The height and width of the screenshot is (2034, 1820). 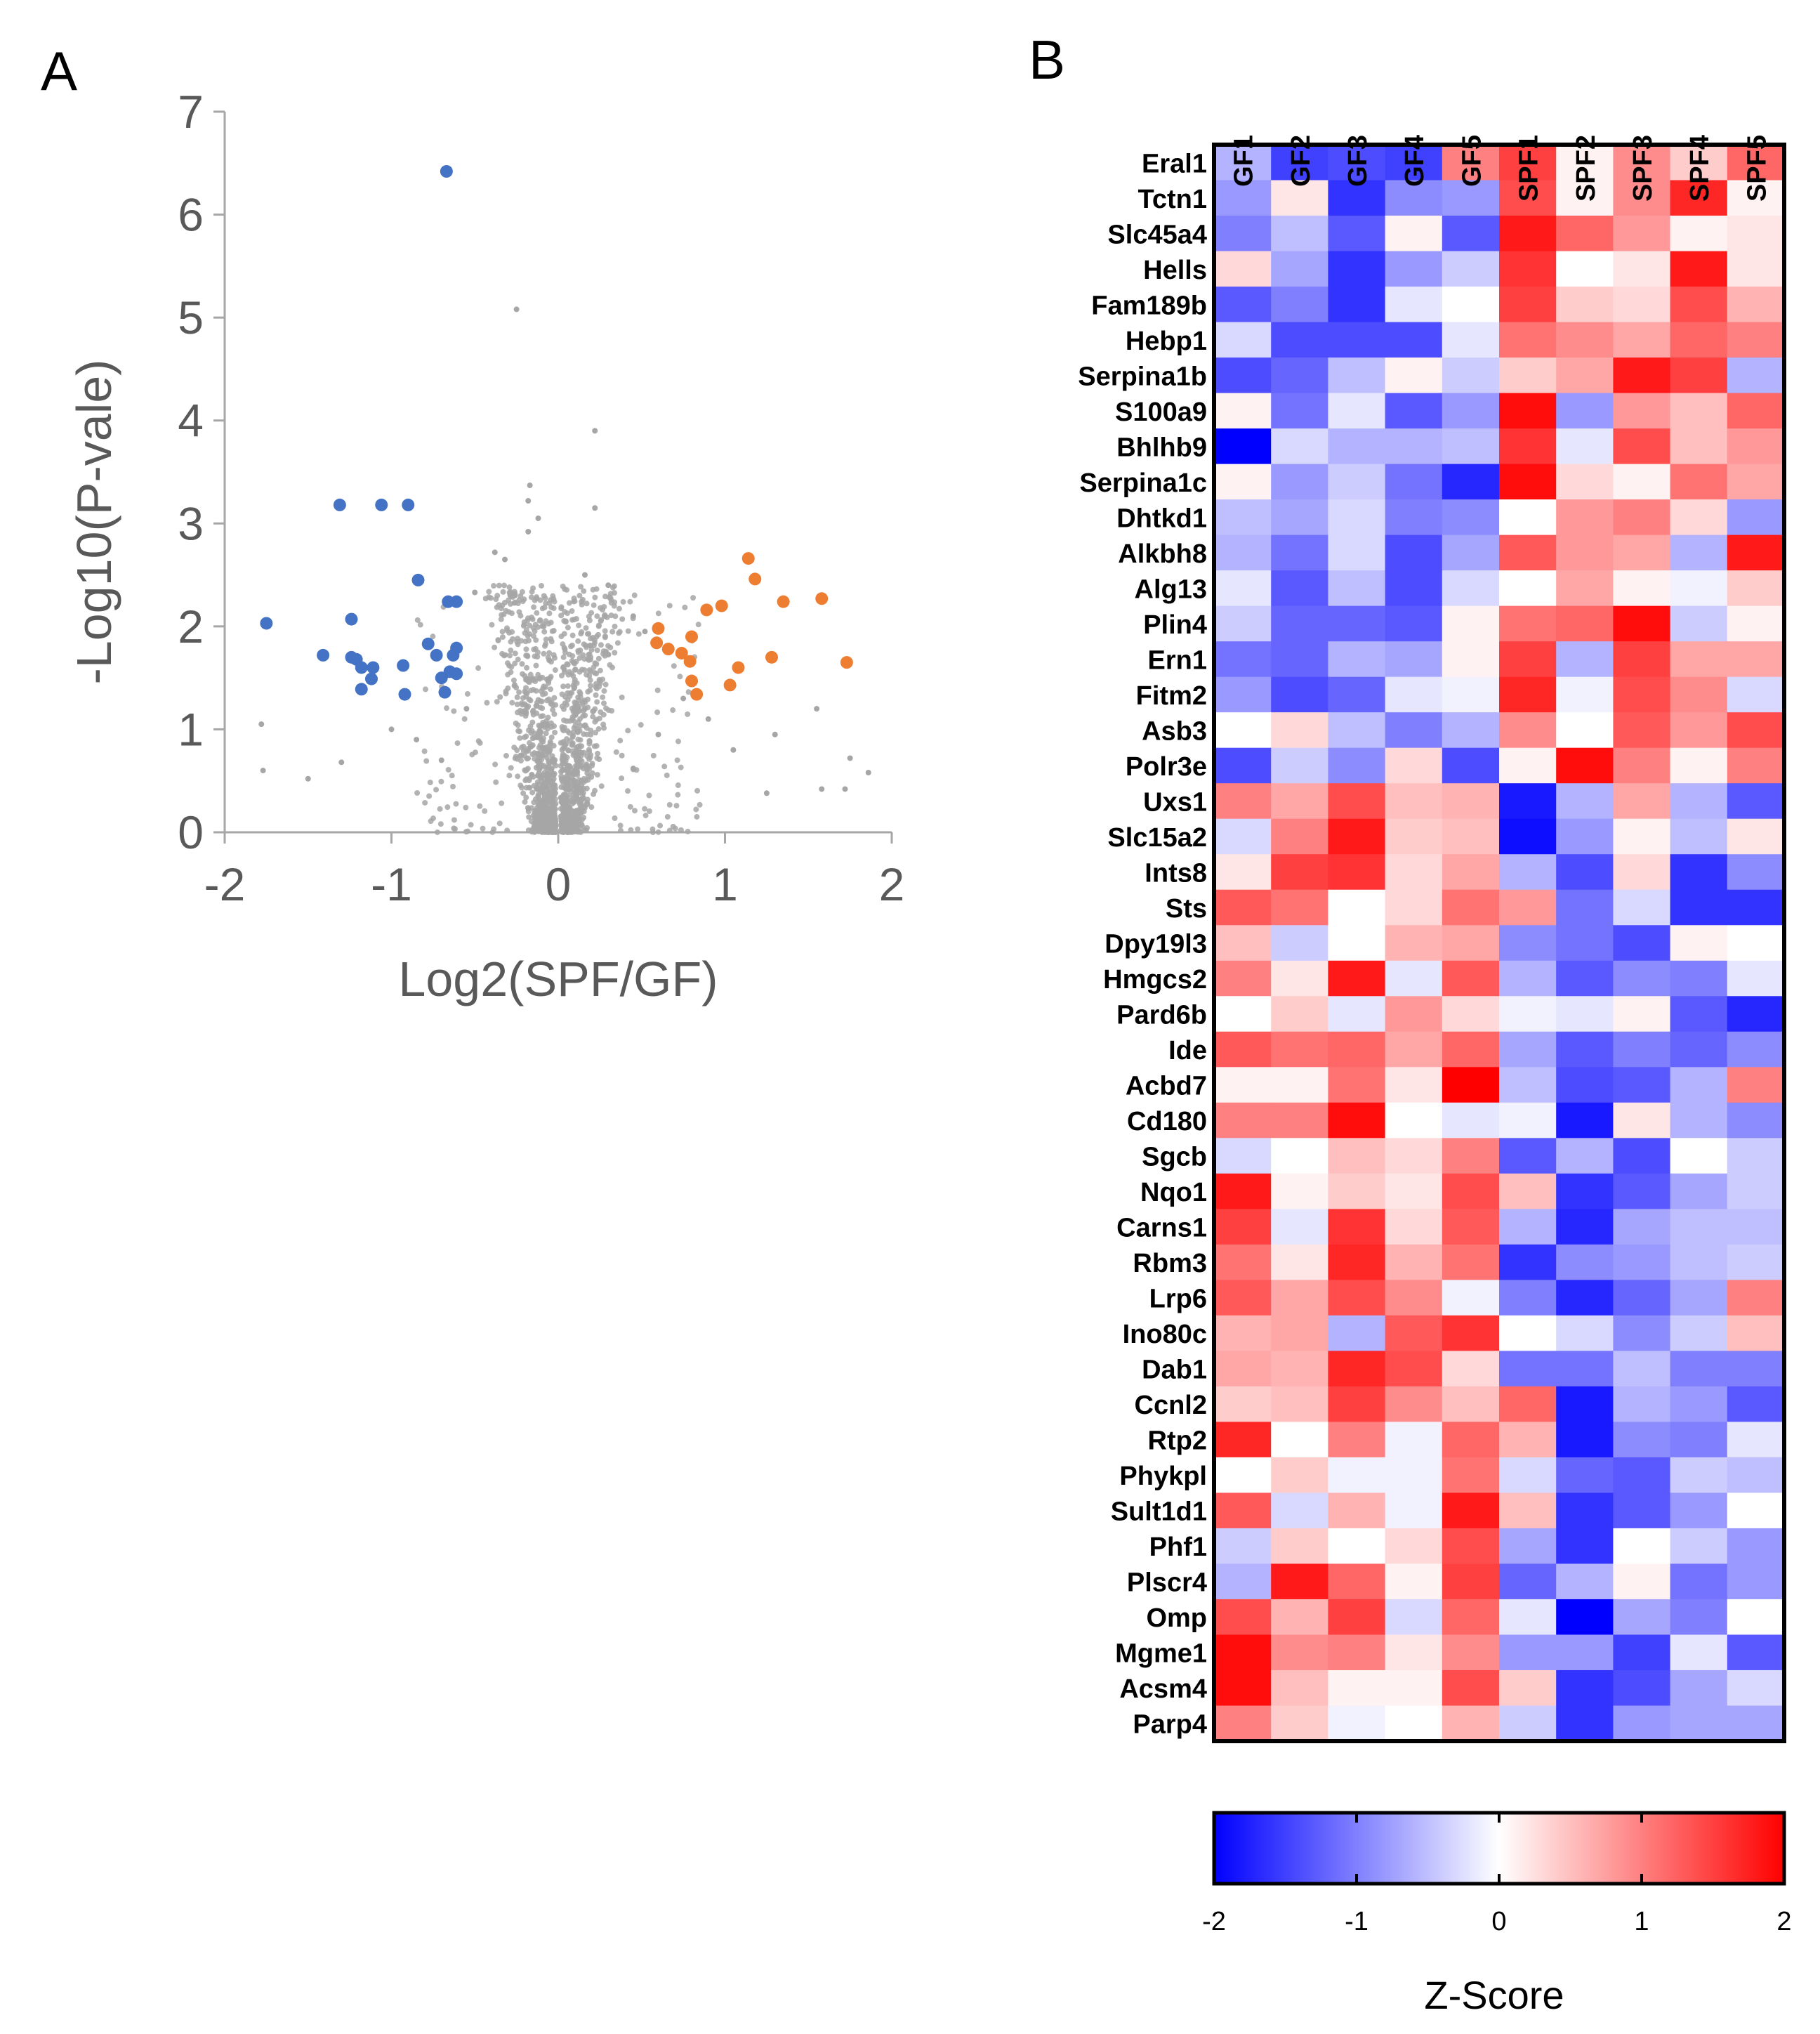 I want to click on heatmap-column-label: SPF2, so click(x=1586, y=168).